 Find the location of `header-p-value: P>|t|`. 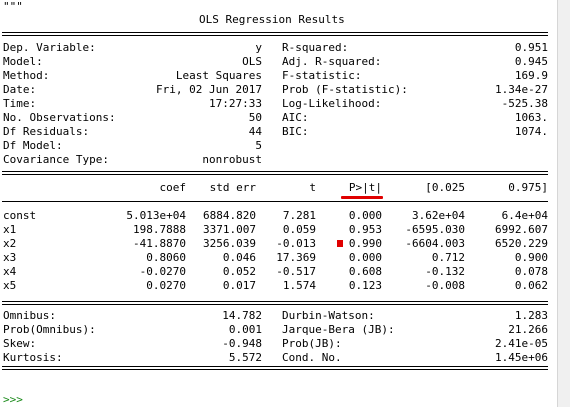

header-p-value: P>|t| is located at coordinates (365, 187).